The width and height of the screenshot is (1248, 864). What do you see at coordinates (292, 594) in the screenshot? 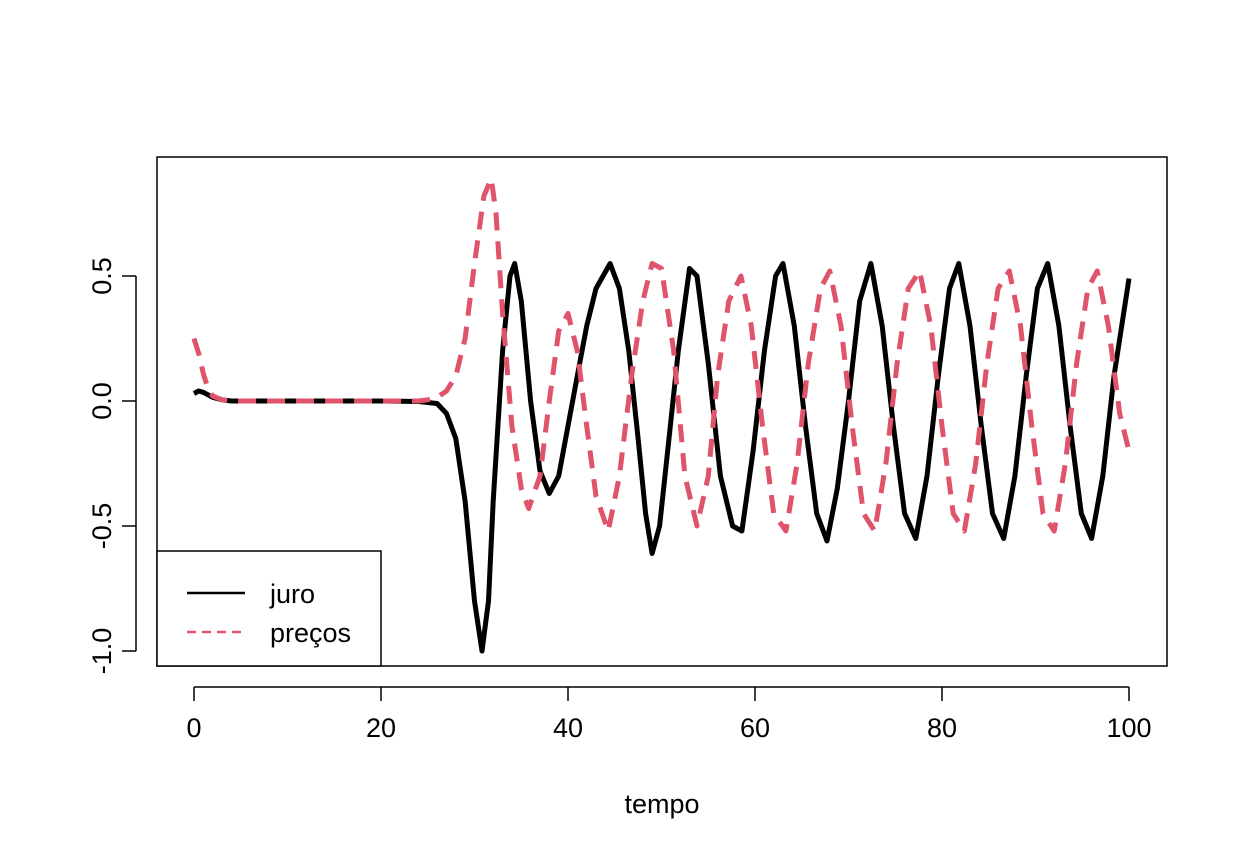
I see `legend-label-juro: juro` at bounding box center [292, 594].